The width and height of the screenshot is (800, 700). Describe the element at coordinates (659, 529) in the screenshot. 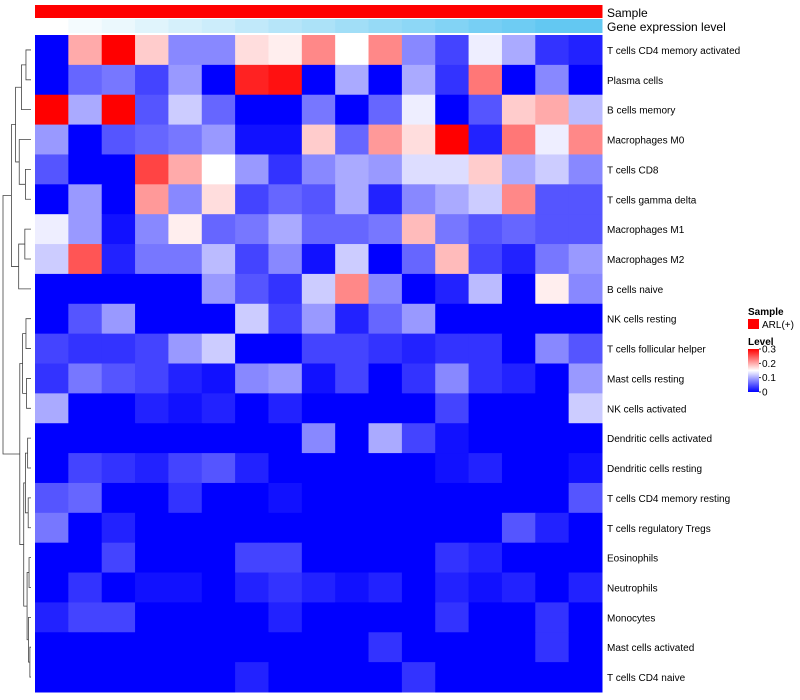

I see `row-label: T cells regulatory Tregs` at that location.